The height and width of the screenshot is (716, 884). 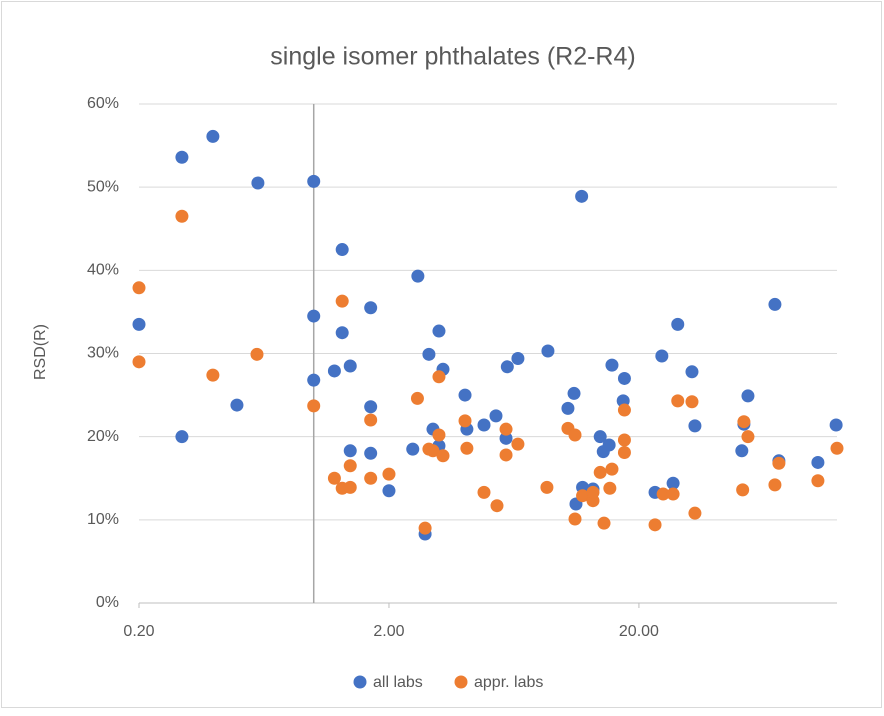 What do you see at coordinates (360, 682) in the screenshot?
I see `legend-marker` at bounding box center [360, 682].